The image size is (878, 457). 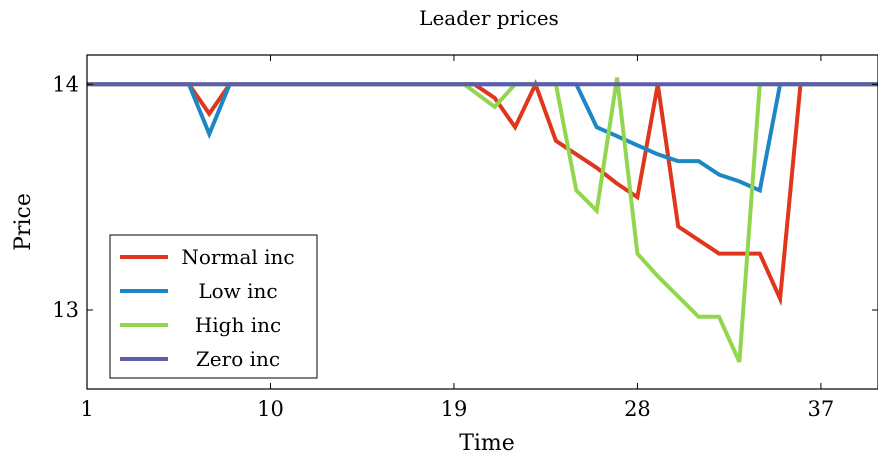 I want to click on y-tick-label: 13, so click(x=65, y=310).